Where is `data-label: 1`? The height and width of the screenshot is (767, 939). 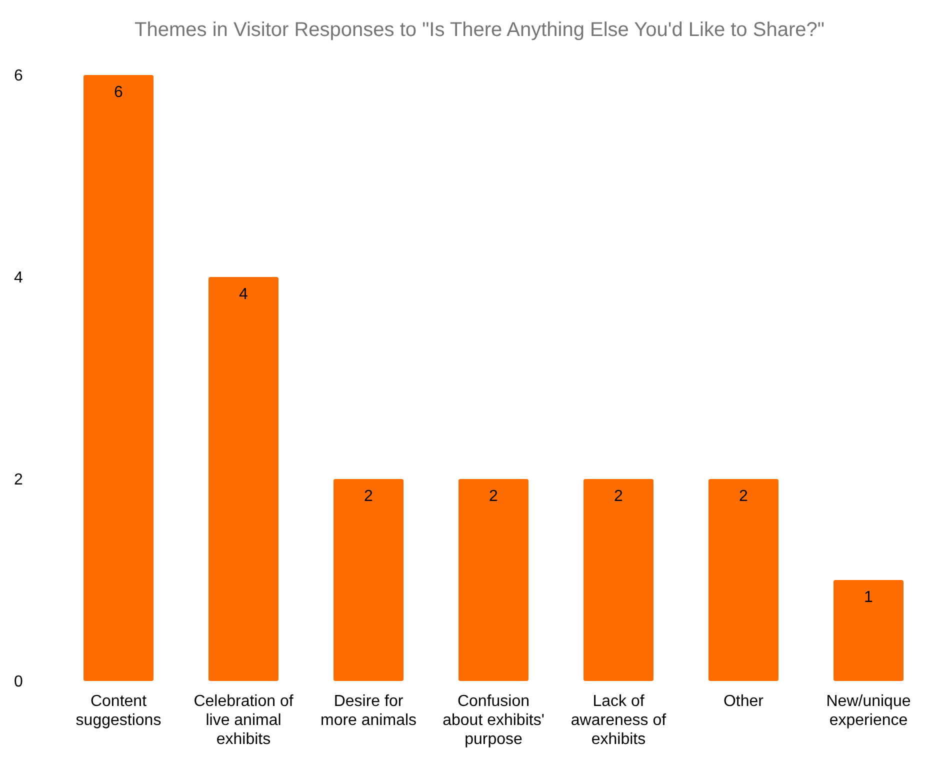 data-label: 1 is located at coordinates (869, 597).